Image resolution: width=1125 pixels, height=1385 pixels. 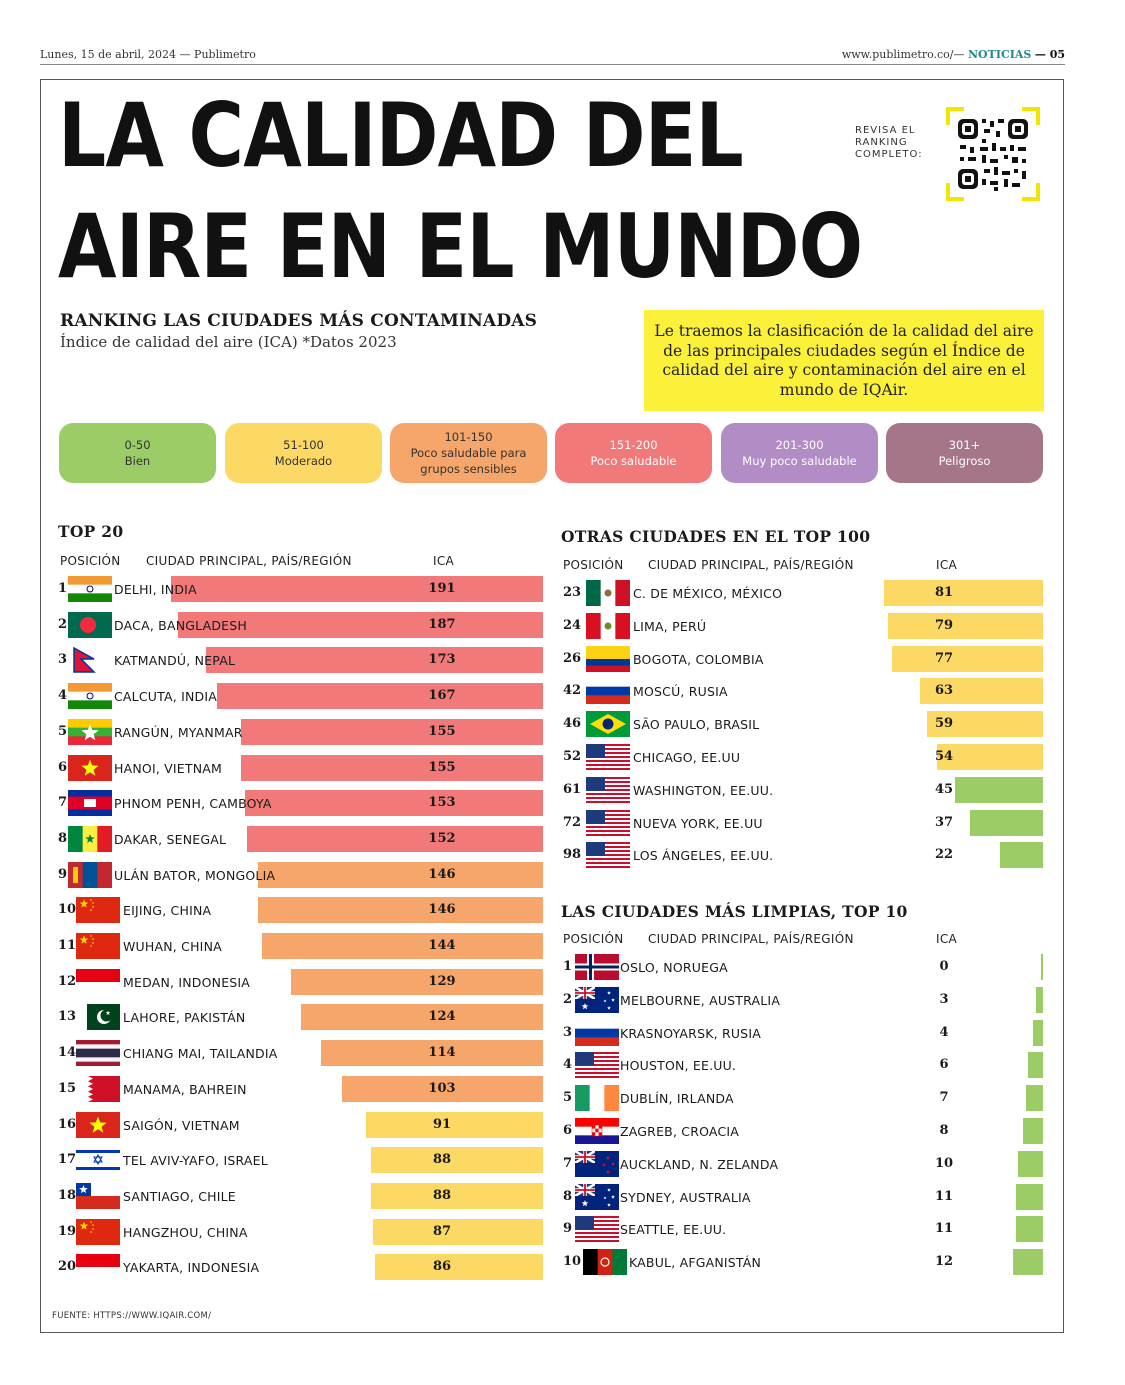 What do you see at coordinates (993, 154) in the screenshot?
I see `qr-code-icon` at bounding box center [993, 154].